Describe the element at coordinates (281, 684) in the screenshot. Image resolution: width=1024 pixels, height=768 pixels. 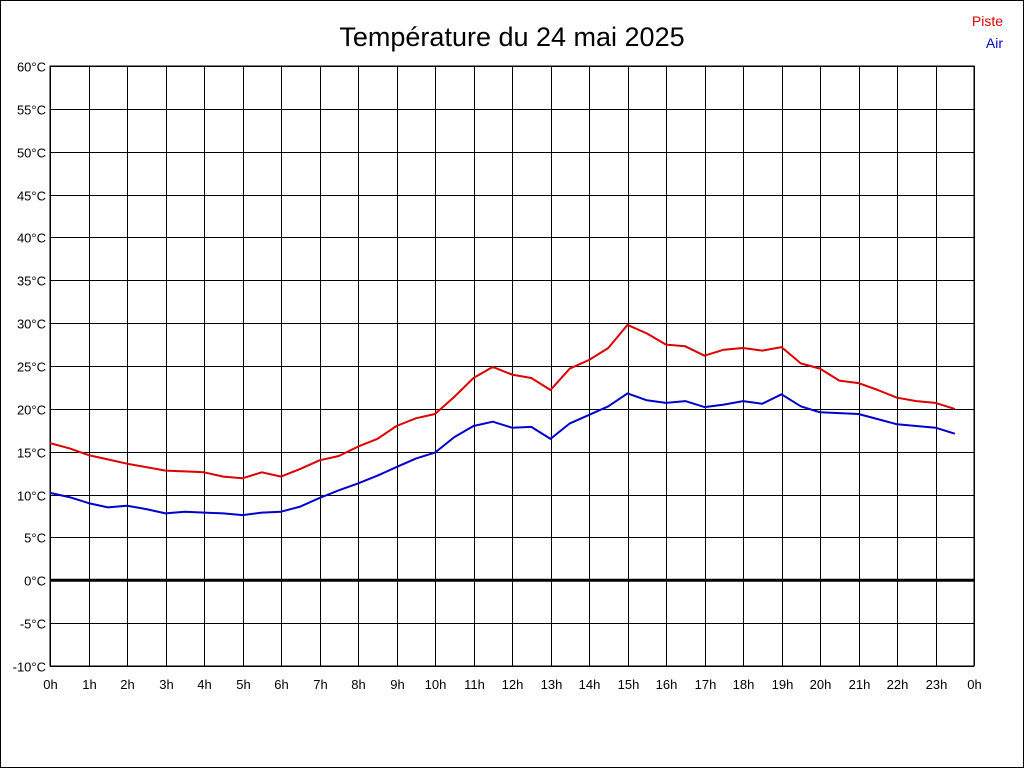
I see `x-tick-label: 6h` at that location.